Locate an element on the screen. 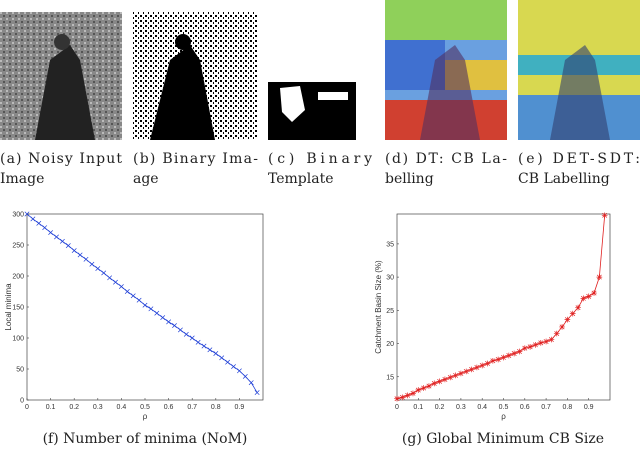 This screenshot has height=450, width=640. x-tick-label: 0 is located at coordinates (27, 407).